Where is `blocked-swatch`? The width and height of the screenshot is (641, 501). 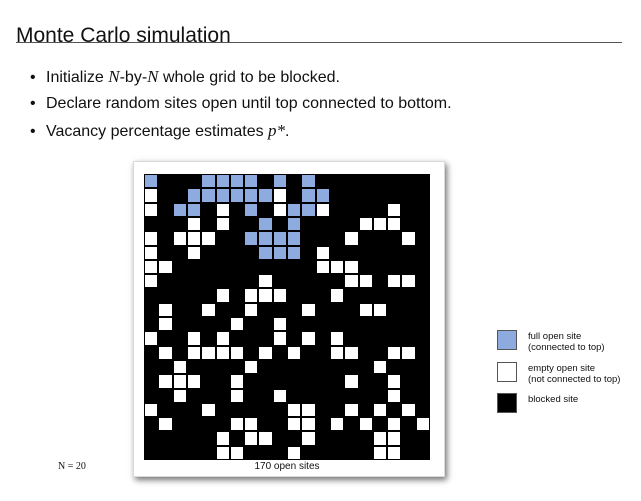 blocked-swatch is located at coordinates (507, 403).